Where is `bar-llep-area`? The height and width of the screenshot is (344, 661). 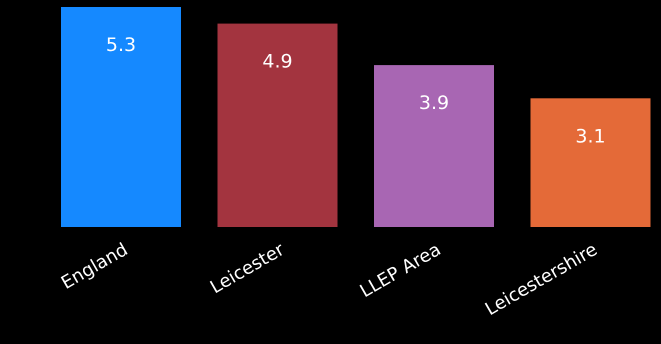 bar-llep-area is located at coordinates (434, 146).